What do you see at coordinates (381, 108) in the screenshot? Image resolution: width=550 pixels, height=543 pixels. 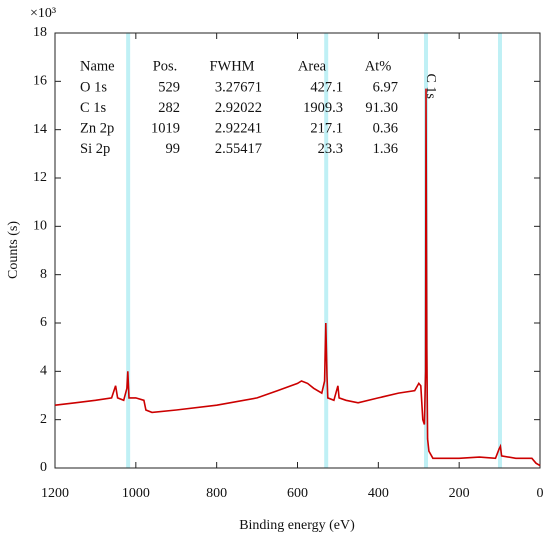 I see `table-cell: 91.30` at bounding box center [381, 108].